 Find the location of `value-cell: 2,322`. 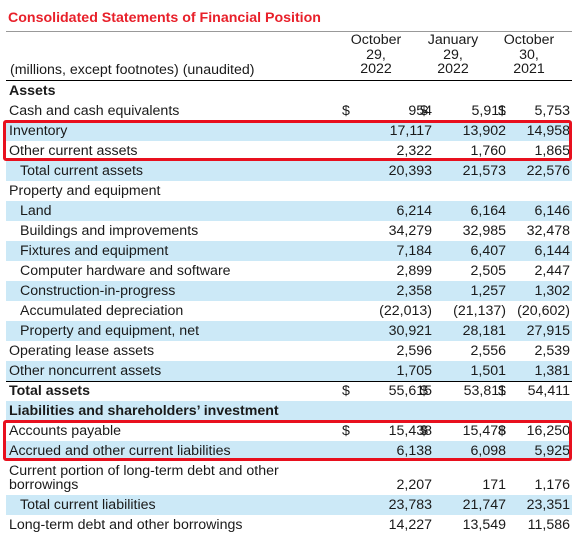

value-cell: 2,322 is located at coordinates (414, 151).